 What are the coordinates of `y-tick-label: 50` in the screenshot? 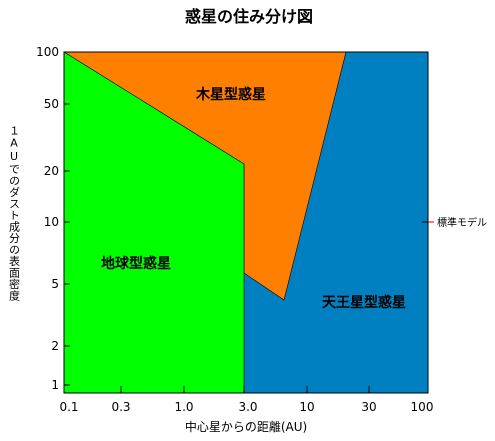 It's located at (51, 104).